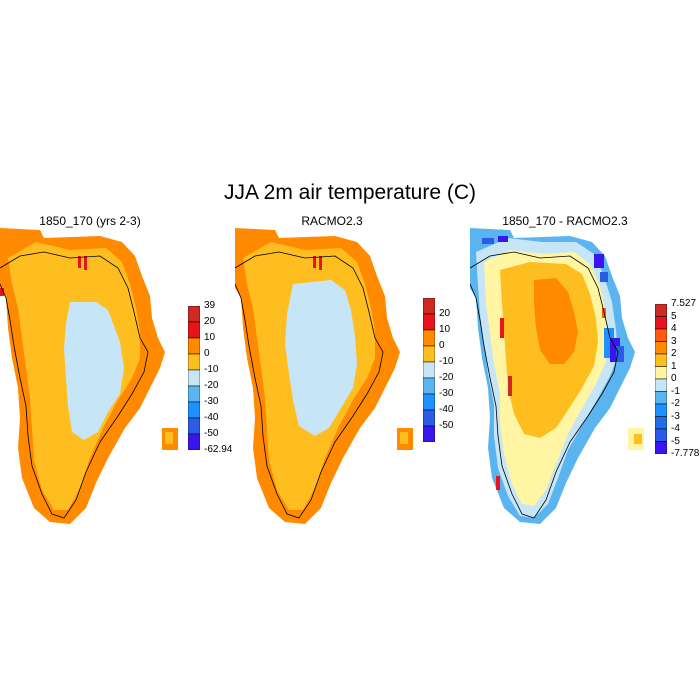  Describe the element at coordinates (332, 221) in the screenshot. I see `panel-2-title: RACMO2.3` at that location.